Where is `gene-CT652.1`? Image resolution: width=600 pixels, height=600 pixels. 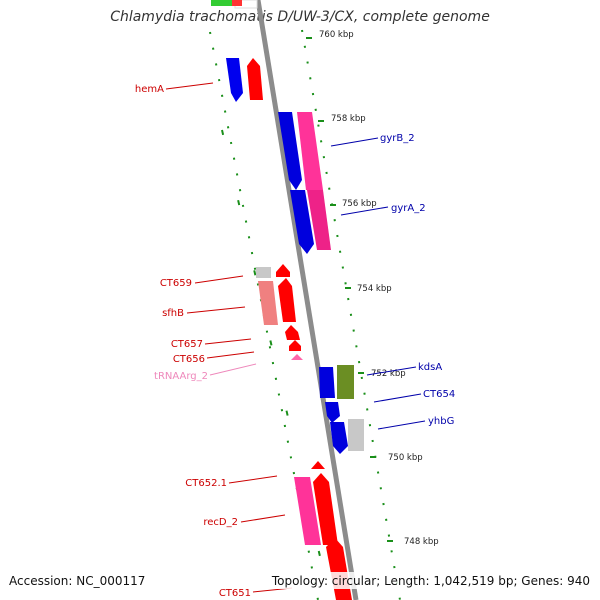 gene-CT652.1 is located at coordinates (318, 465).